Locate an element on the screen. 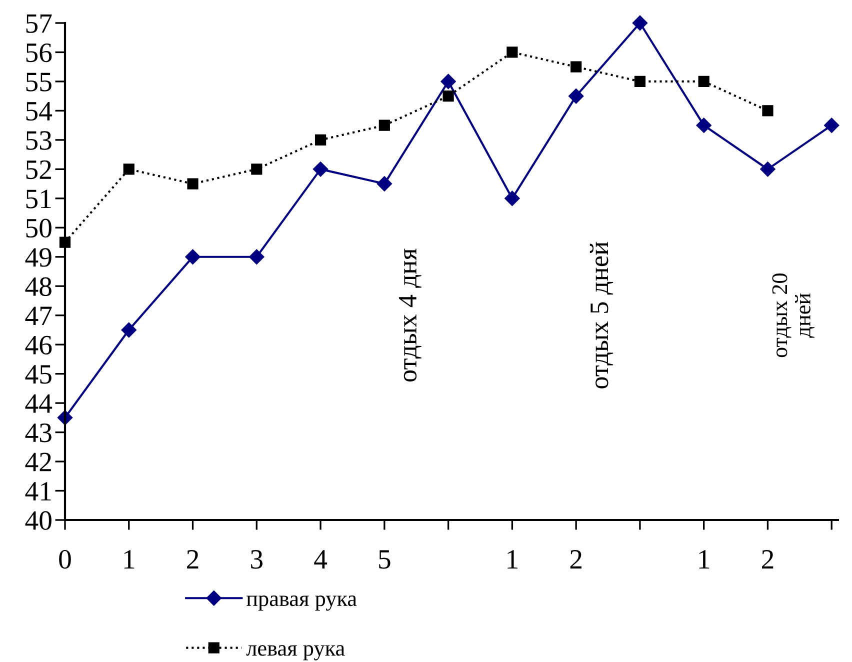 The height and width of the screenshot is (662, 852). x-tick-label: 3 is located at coordinates (257, 559).